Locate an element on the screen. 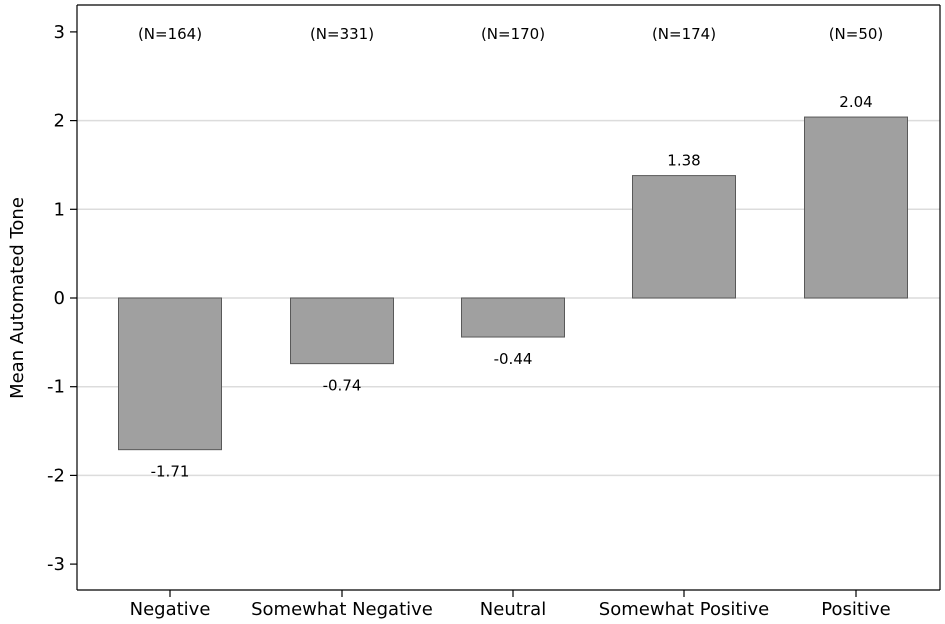 This screenshot has height=624, width=945. bar-negative is located at coordinates (170, 374).